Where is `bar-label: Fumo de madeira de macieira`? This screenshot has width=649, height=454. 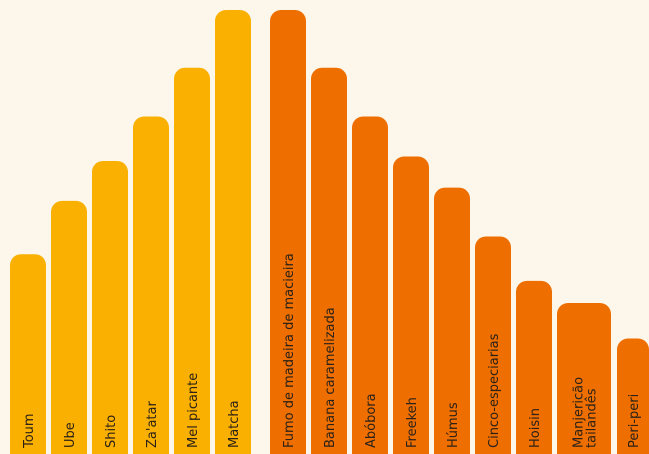
bar-label: Fumo de madeira de macieira is located at coordinates (289, 350).